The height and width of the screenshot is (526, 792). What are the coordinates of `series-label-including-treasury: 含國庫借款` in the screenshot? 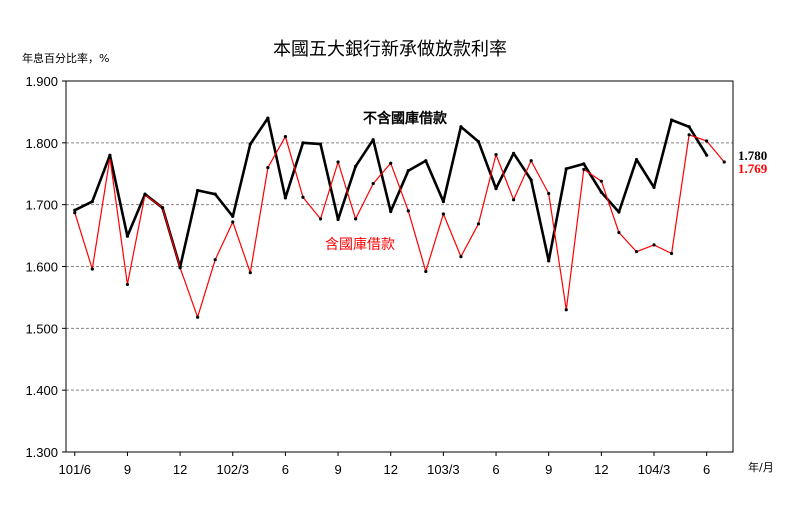 It's located at (360, 244).